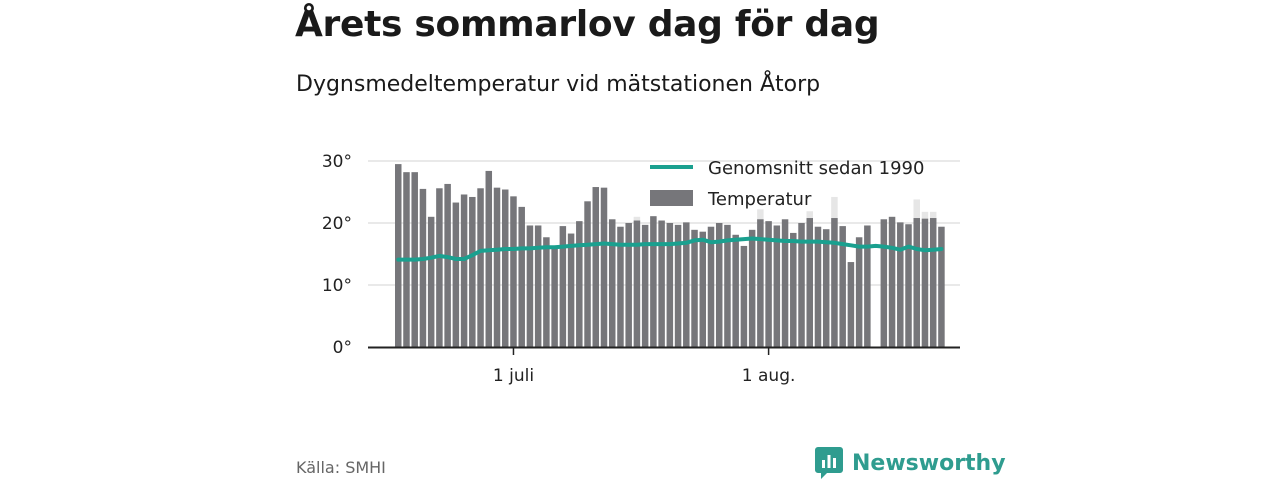 Image resolution: width=1280 pixels, height=480 pixels. Describe the element at coordinates (337, 286) in the screenshot. I see `y-tick-label: 10°` at that location.